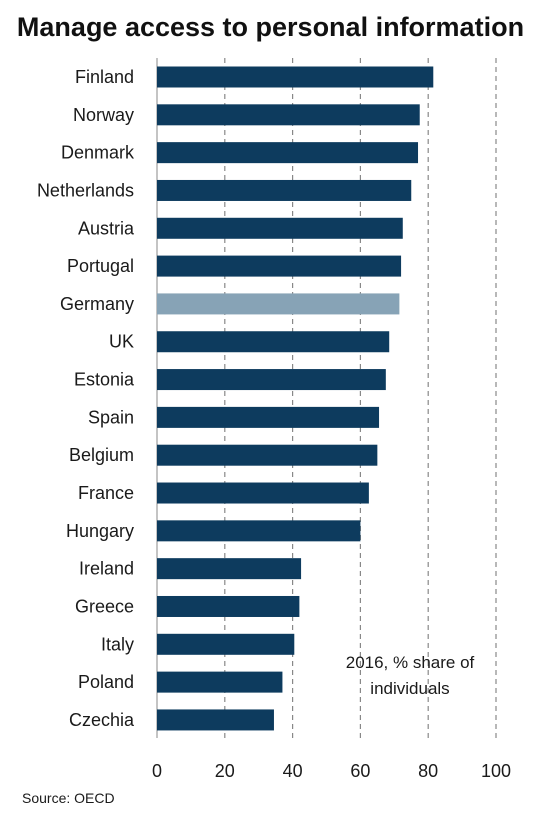  Describe the element at coordinates (279, 266) in the screenshot. I see `bar-portugal` at that location.